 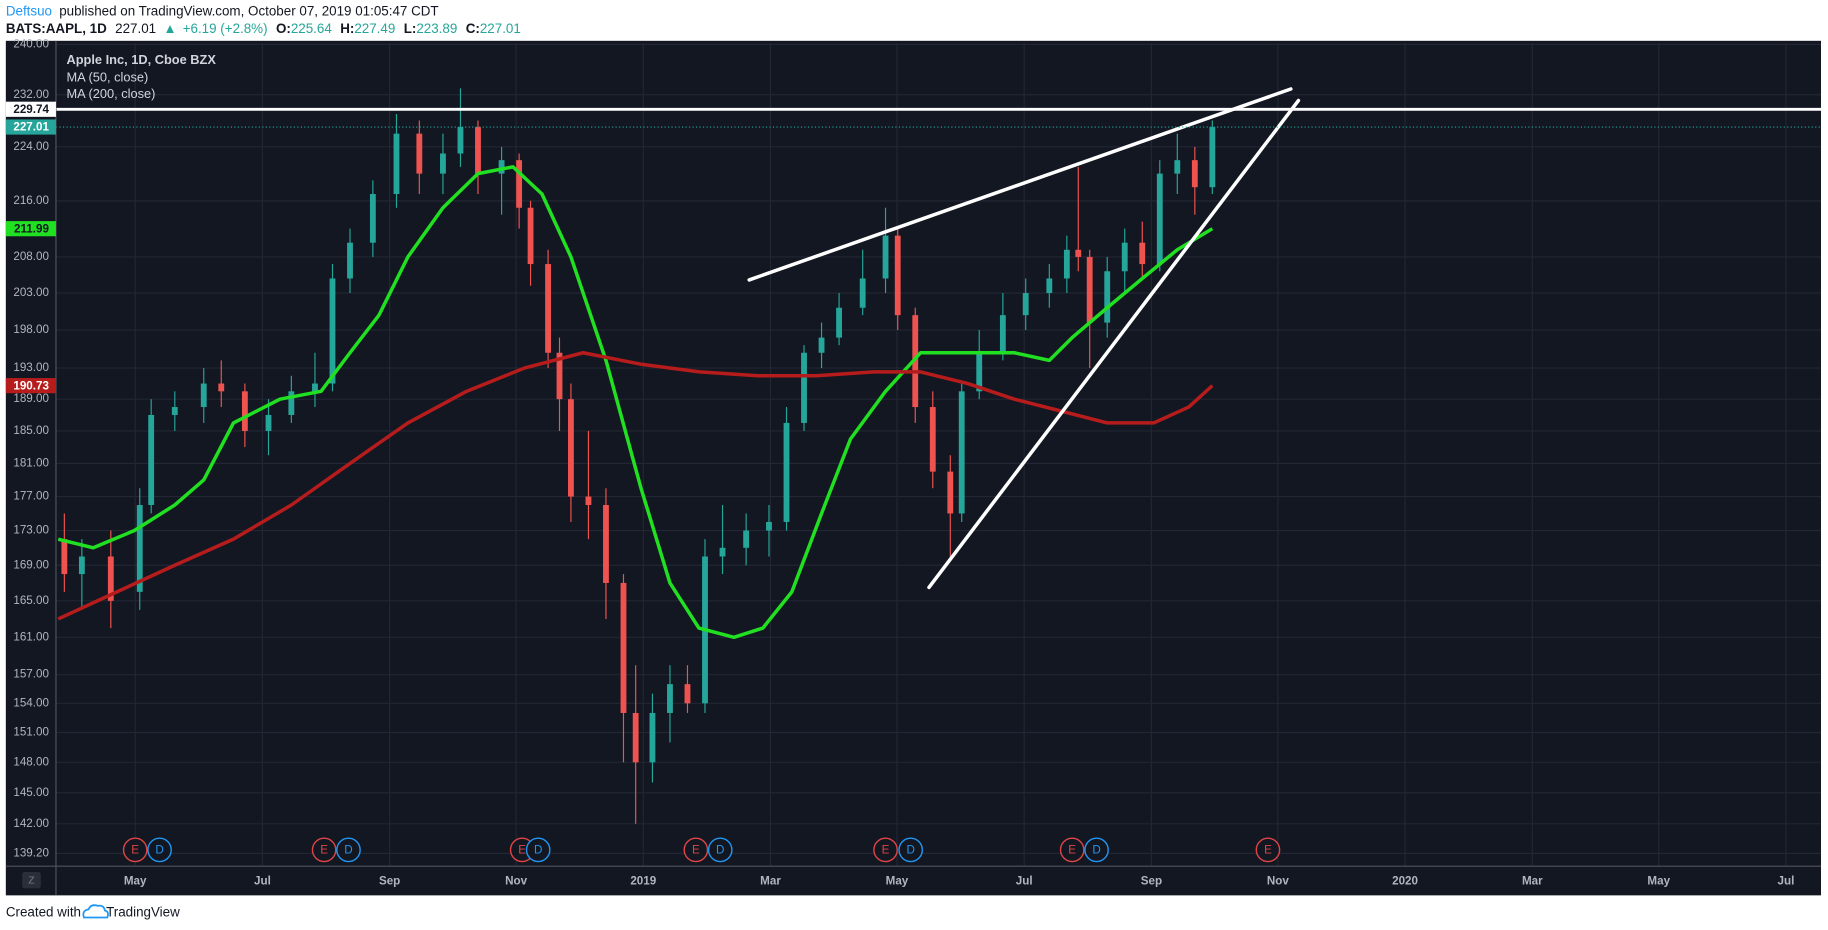 I want to click on trend-line, so click(x=1114, y=344).